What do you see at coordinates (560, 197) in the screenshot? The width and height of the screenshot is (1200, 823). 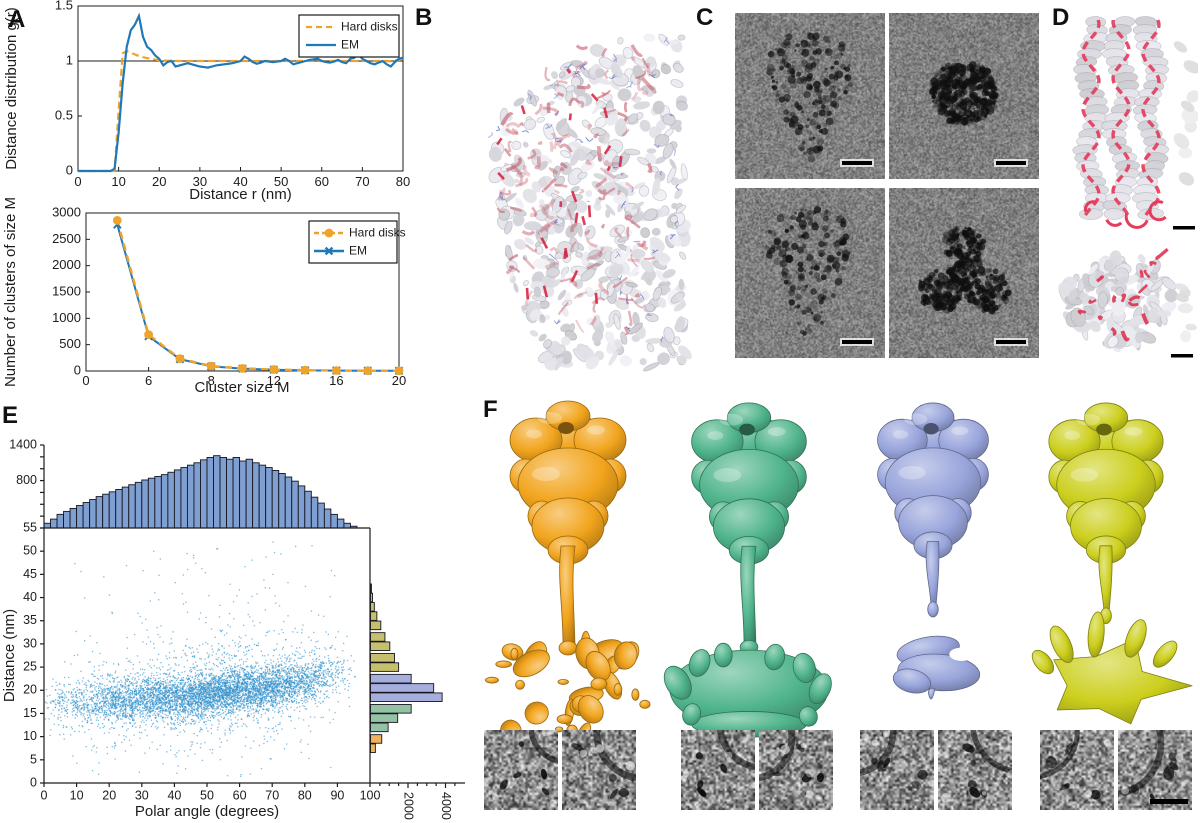 I see `panel-b-density-map` at bounding box center [560, 197].